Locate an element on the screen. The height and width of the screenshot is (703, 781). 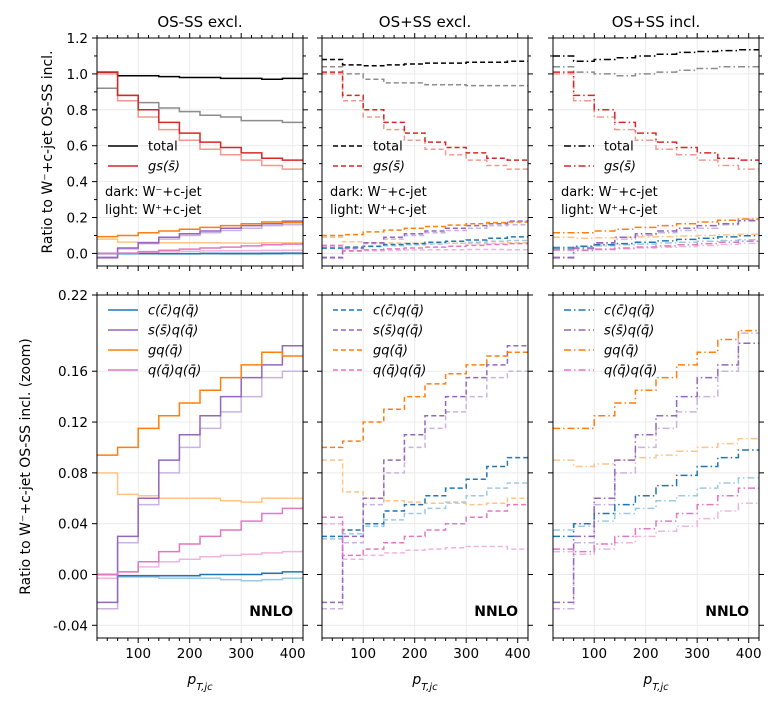
top-y-tick-label: 0.4 is located at coordinates (77, 183).